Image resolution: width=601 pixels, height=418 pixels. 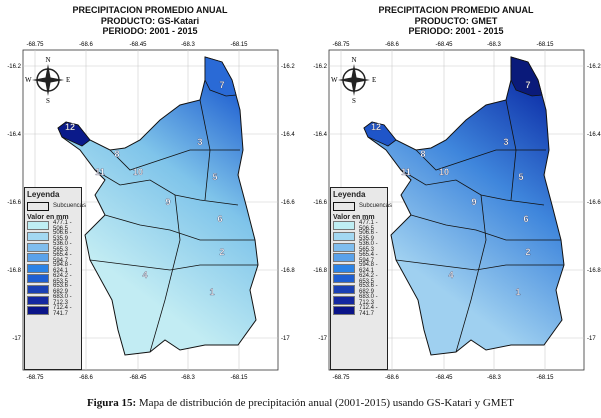 I want to click on legend-item: 624.2 - 653.5, so click(x=360, y=278).